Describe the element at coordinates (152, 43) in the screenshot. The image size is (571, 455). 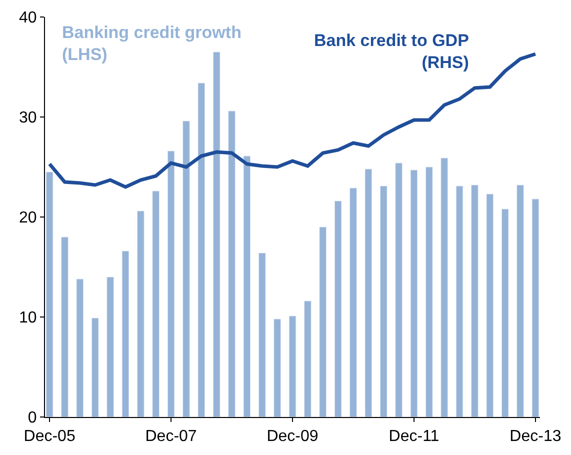
I see `series-label: Banking credit growth (LHS)` at that location.